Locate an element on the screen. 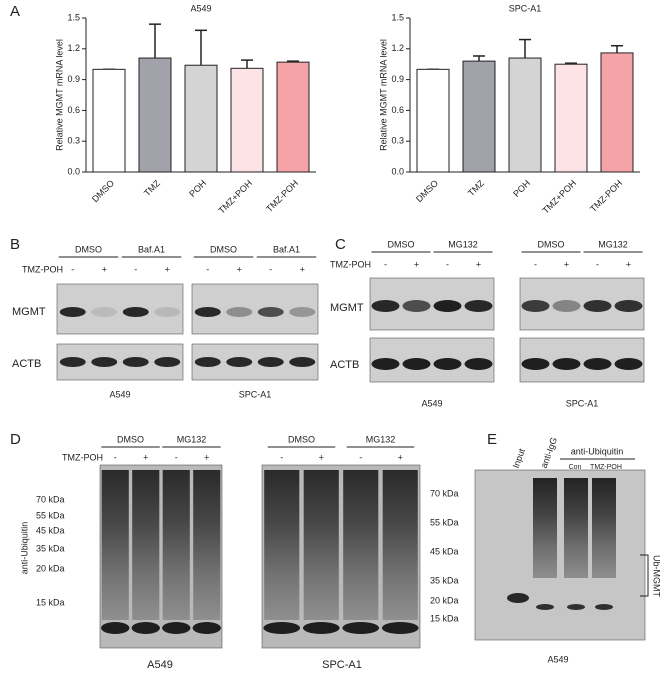  ip-lane: Con is located at coordinates (575, 467).